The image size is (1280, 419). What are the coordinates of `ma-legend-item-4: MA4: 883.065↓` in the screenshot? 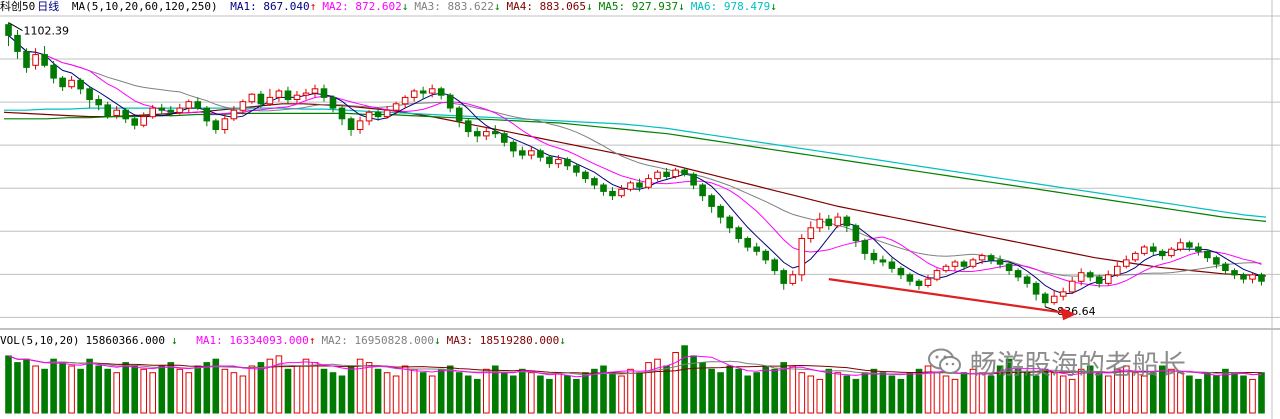 It's located at (549, 6).